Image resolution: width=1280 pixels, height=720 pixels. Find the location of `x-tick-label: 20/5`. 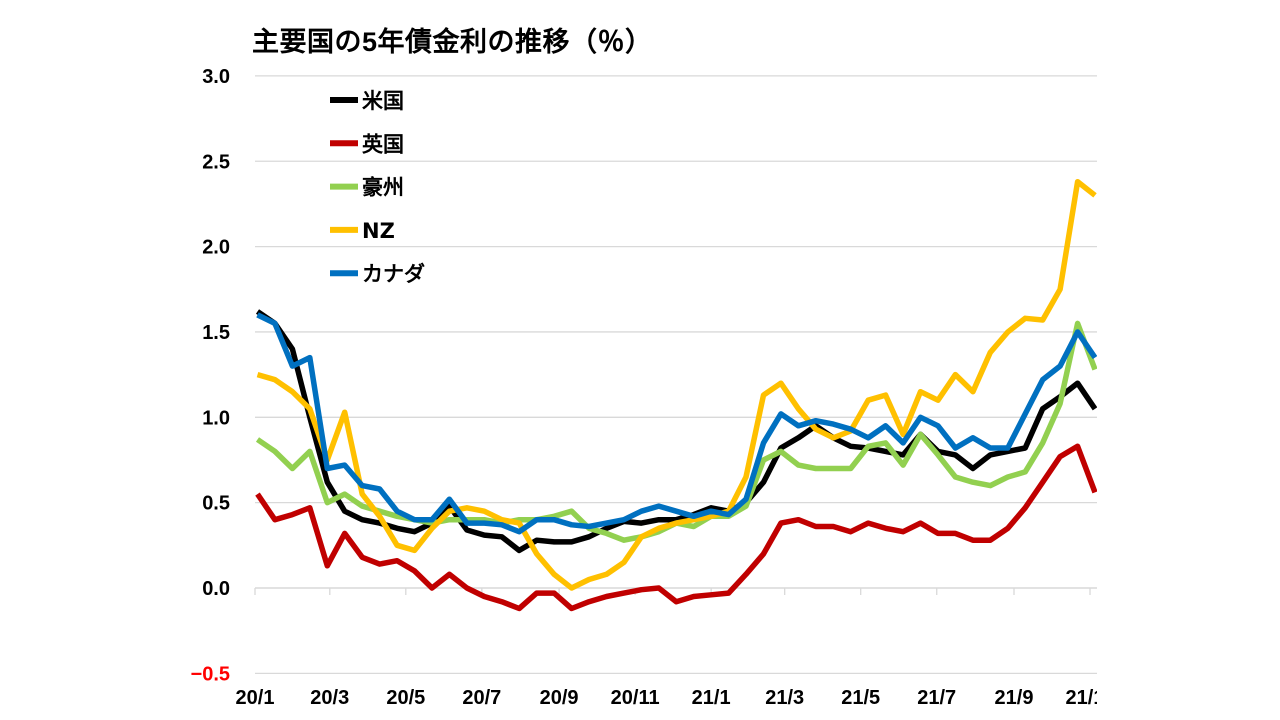

x-tick-label: 20/5 is located at coordinates (405, 698).